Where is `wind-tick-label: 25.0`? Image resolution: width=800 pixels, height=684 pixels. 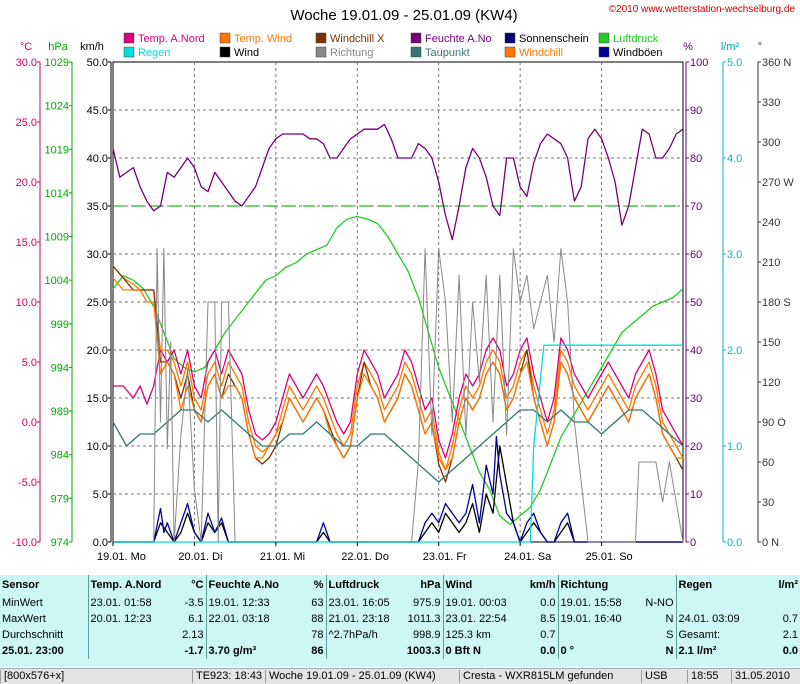
wind-tick-label: 25.0 is located at coordinates (97, 303).